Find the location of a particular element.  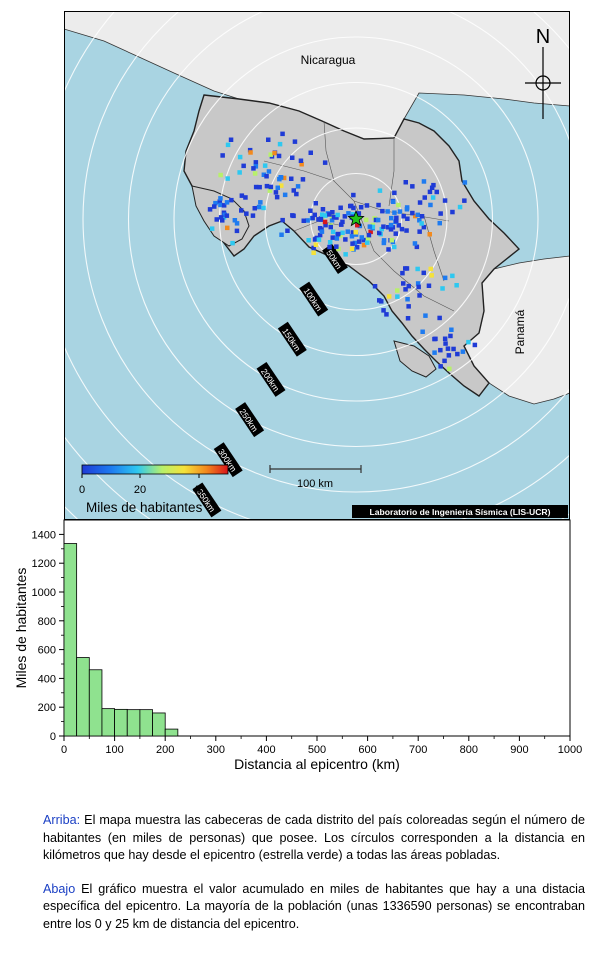

caption-bottom-label: Abajo is located at coordinates (59, 888).